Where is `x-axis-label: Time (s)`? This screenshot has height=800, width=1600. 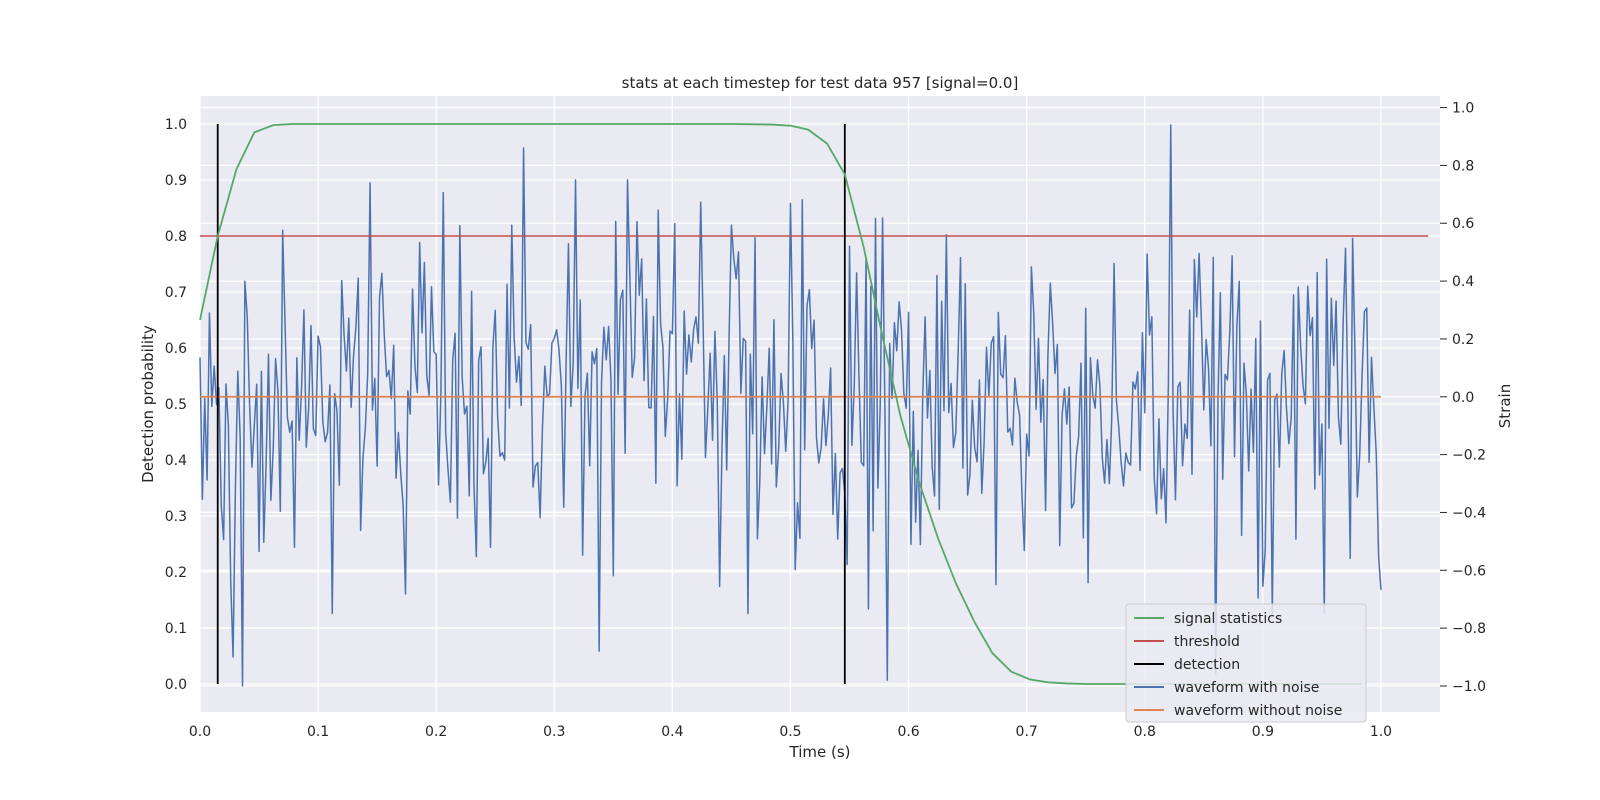
x-axis-label: Time (s) is located at coordinates (820, 752).